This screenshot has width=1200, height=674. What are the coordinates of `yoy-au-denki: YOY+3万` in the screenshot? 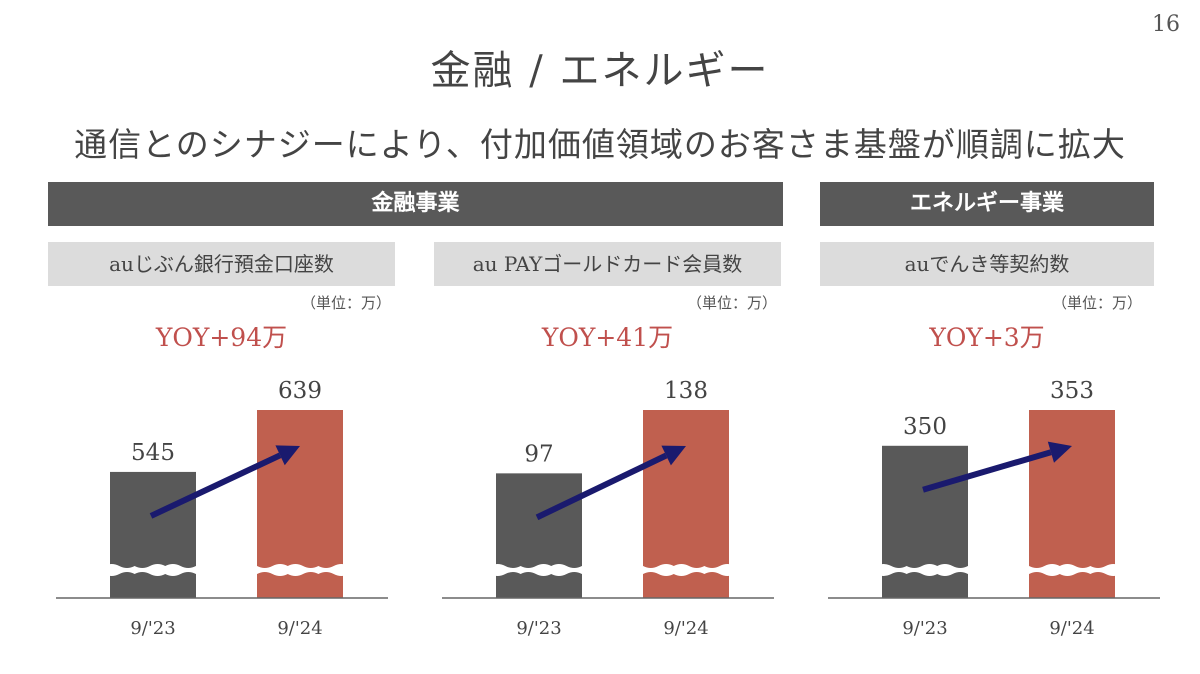 It's located at (987, 337).